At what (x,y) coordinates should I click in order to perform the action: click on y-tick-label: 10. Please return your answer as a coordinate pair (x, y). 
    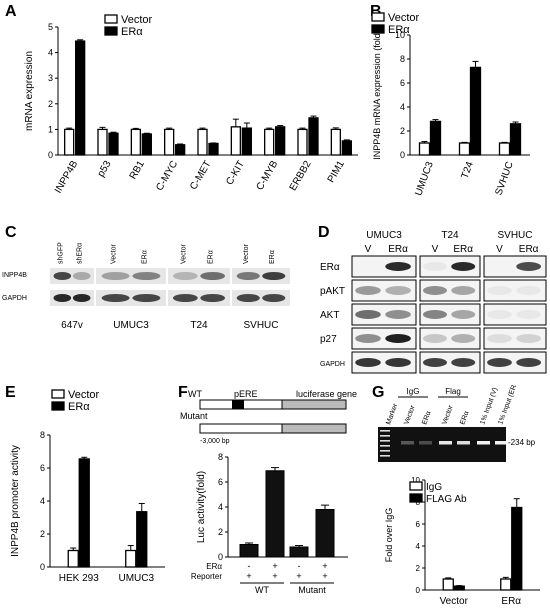
    Looking at the image, I should click on (415, 480).